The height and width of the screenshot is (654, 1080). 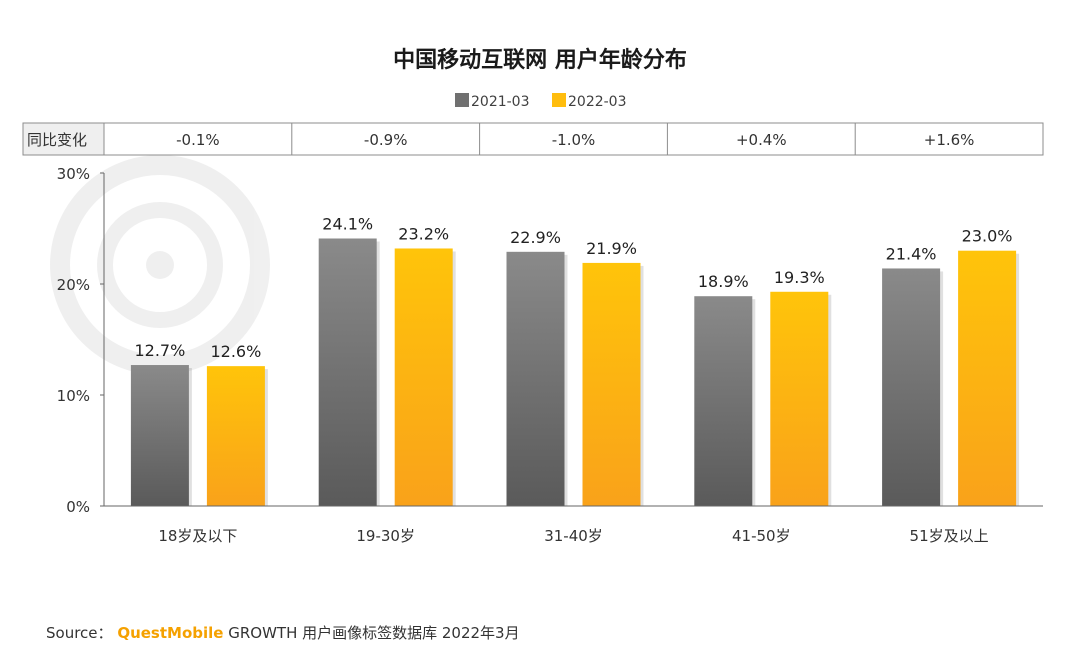 What do you see at coordinates (57, 140) in the screenshot?
I see `yoy-row-label: 同比变化` at bounding box center [57, 140].